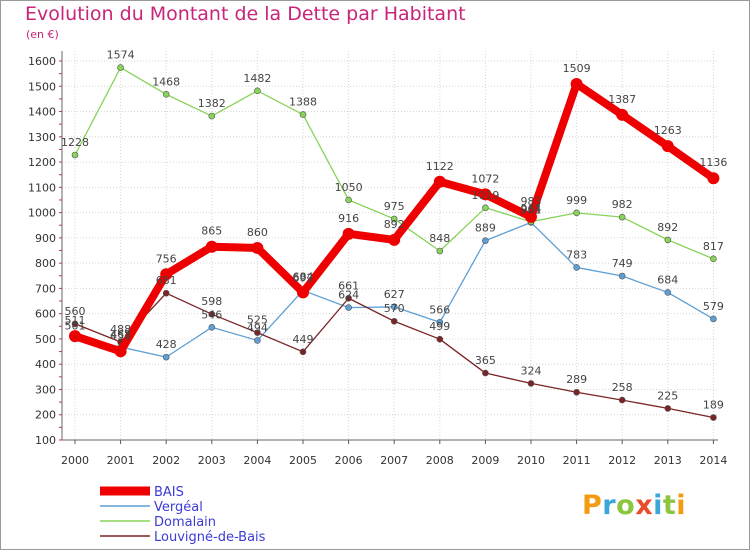  What do you see at coordinates (75, 142) in the screenshot?
I see `data-label: 1228` at bounding box center [75, 142].